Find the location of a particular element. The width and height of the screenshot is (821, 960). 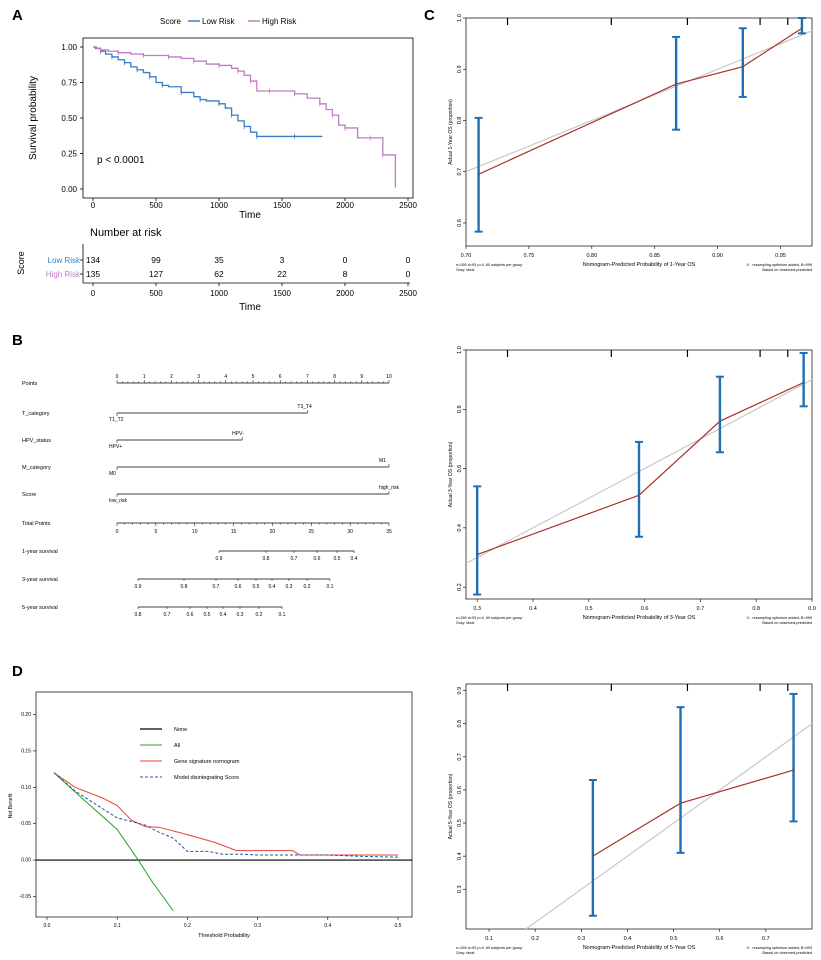

risk-cell: 8 is located at coordinates (345, 274).